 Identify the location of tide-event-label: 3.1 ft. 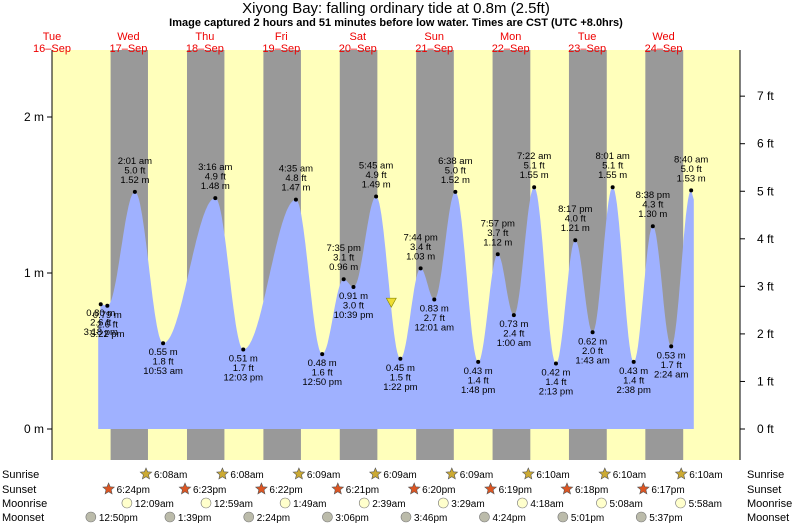
(343, 258).